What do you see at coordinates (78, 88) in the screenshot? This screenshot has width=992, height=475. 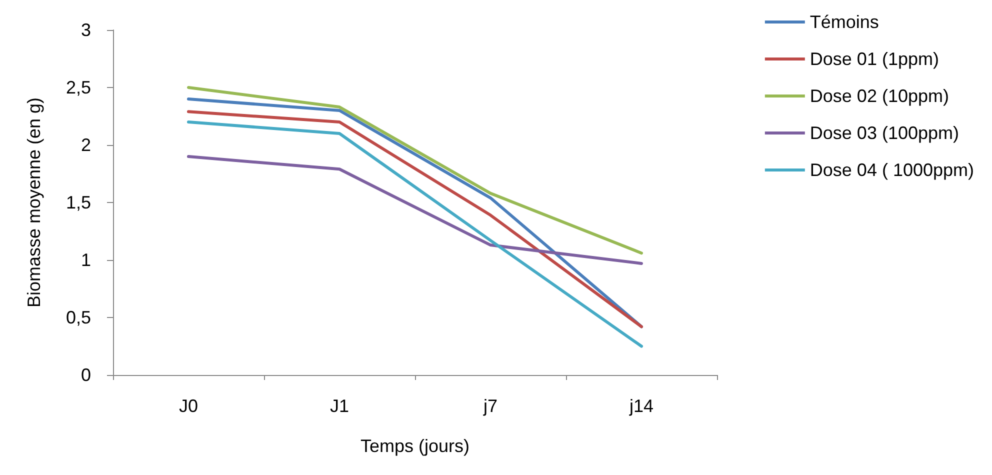 I see `y-tick-label: 2,5` at bounding box center [78, 88].